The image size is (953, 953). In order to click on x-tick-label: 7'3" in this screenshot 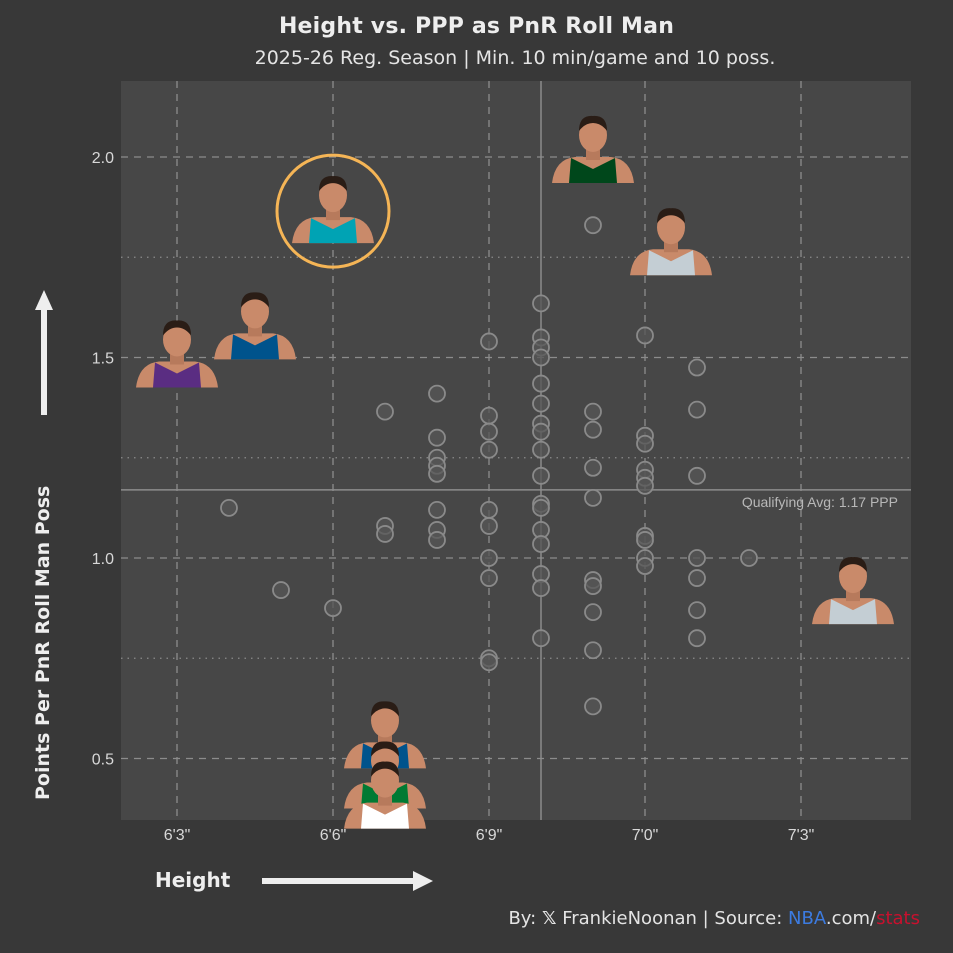, I will do `click(801, 835)`.